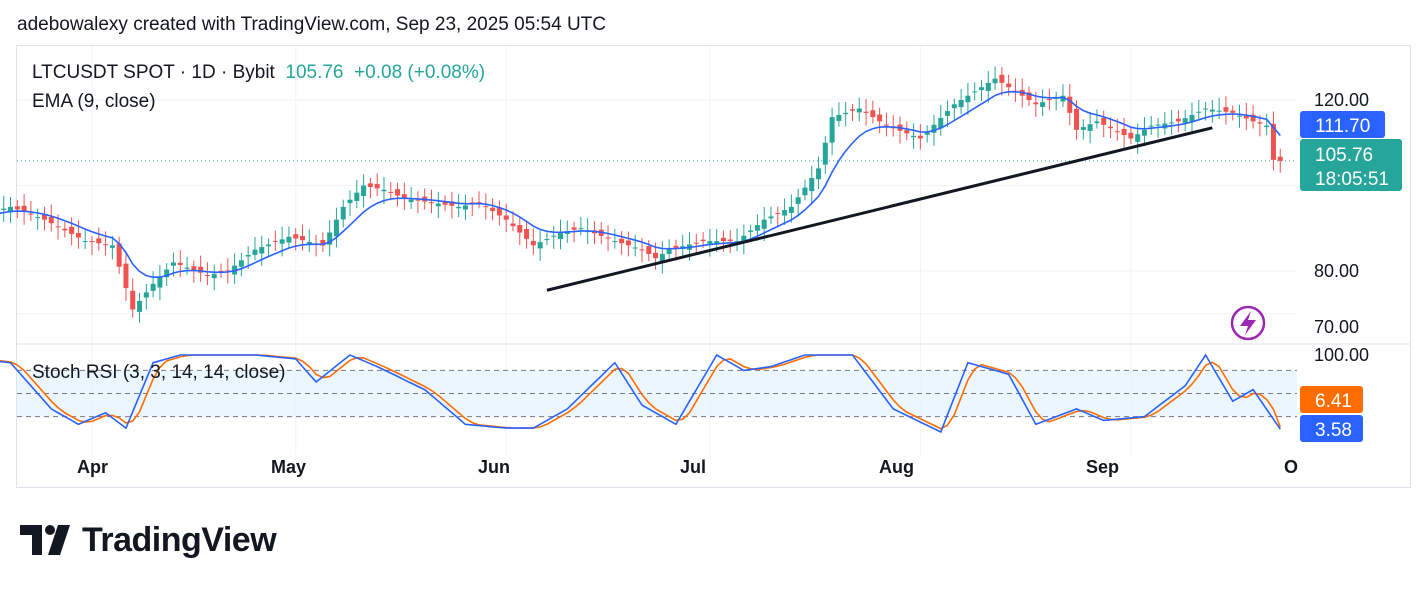 The height and width of the screenshot is (591, 1428). I want to click on stoch-legend: Stoch RSI (3, 3, 14, 14, close), so click(158, 373).